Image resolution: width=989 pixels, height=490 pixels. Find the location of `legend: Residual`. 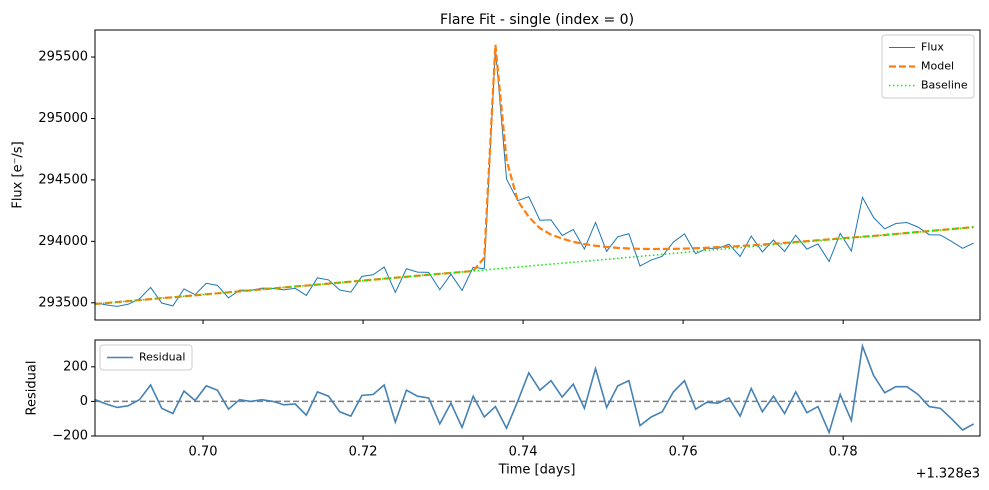

legend: Residual is located at coordinates (146, 357).